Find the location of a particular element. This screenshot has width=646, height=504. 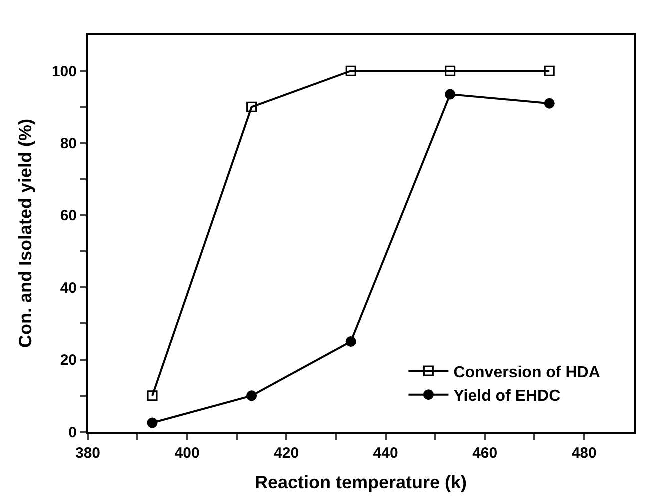

y-tick-label: 40 is located at coordinates (68, 288).